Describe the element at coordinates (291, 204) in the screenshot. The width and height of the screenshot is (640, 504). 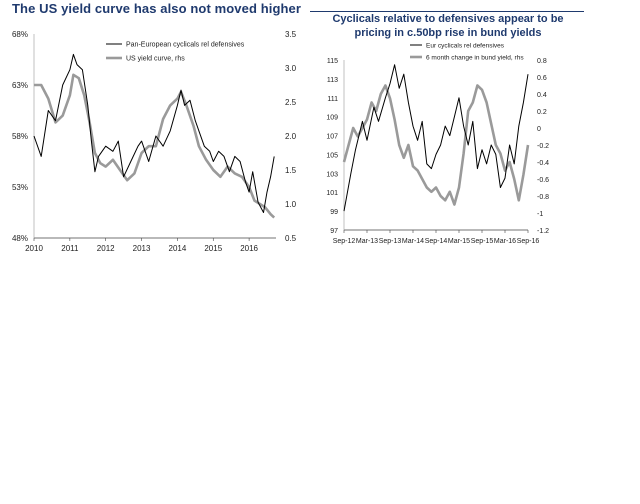
I see `y-right-tick-label: 1.0` at that location.